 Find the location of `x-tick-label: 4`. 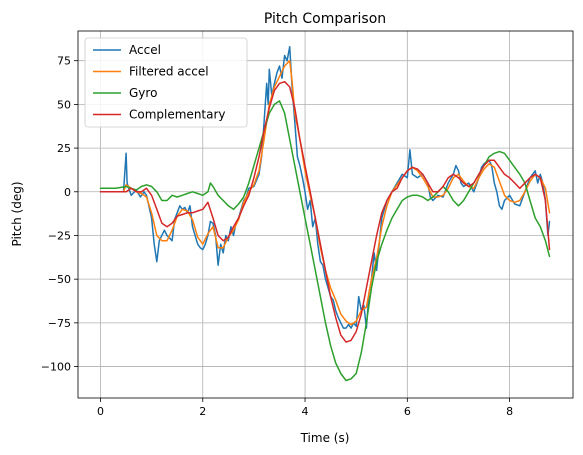

x-tick-label: 4 is located at coordinates (305, 411).